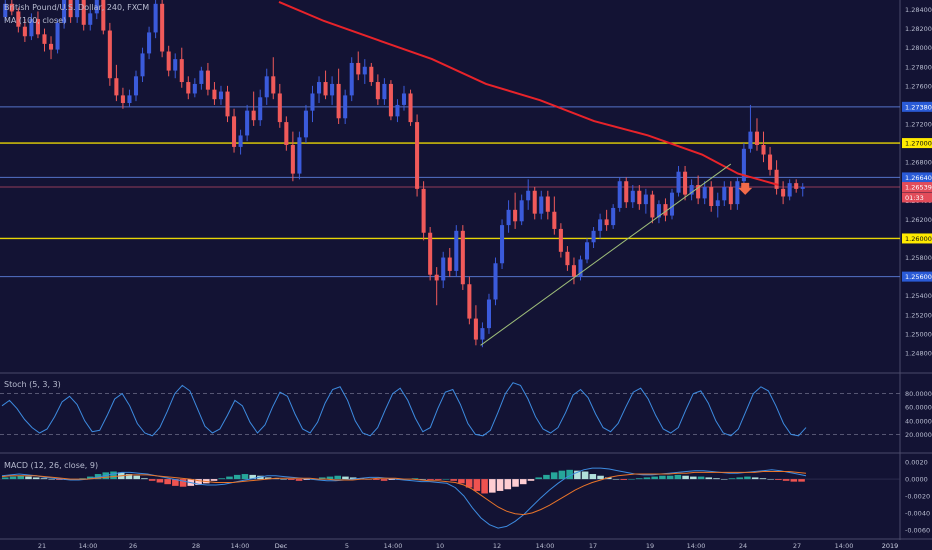 This screenshot has width=932, height=550. I want to click on y-tick-label: 1.25400, so click(918, 296).